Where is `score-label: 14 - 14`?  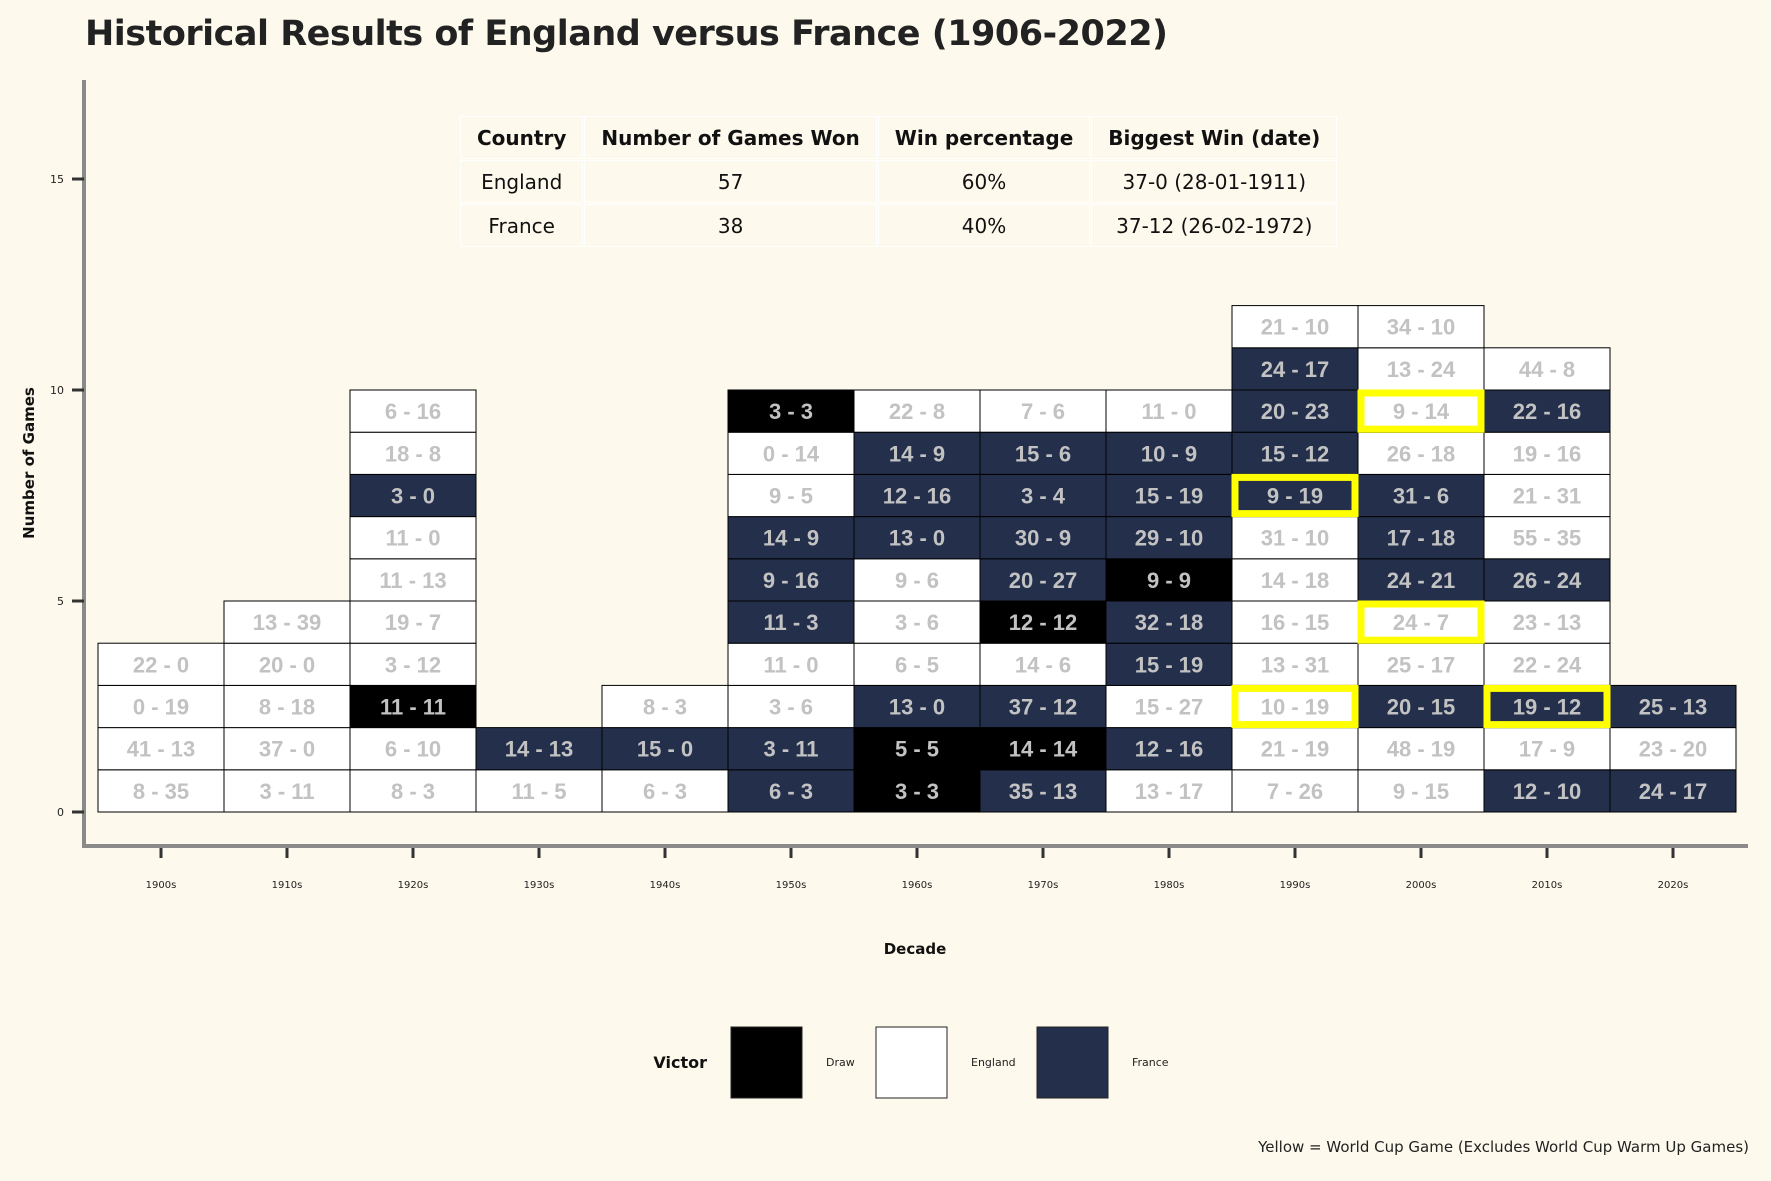 score-label: 14 - 14 is located at coordinates (1043, 749).